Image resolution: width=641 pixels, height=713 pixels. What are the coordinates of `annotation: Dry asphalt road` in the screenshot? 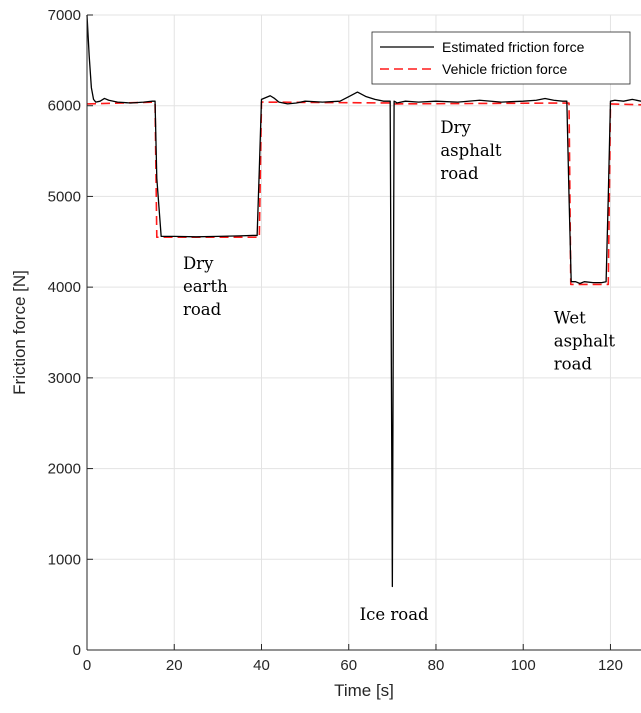 It's located at (471, 150).